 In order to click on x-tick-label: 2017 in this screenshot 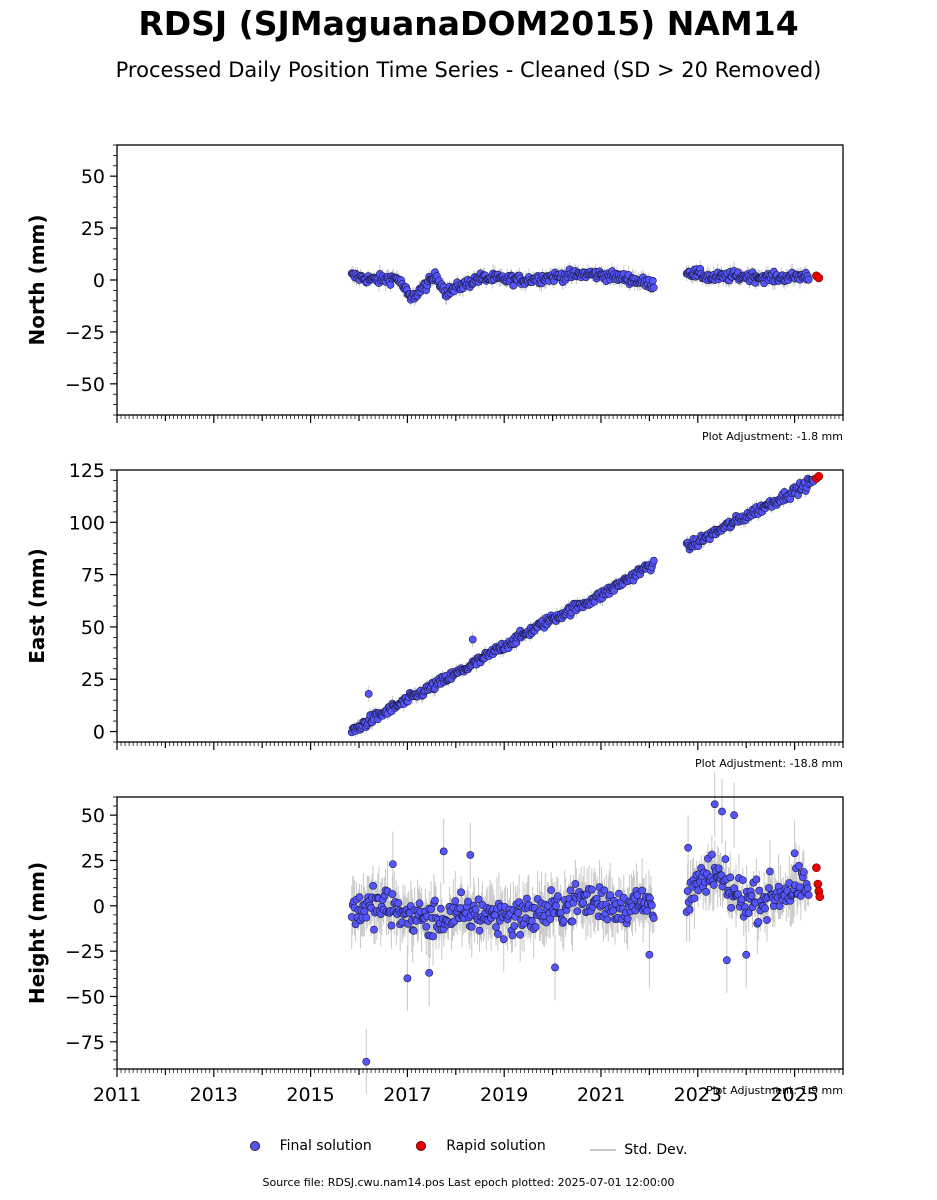, I will do `click(407, 1095)`.